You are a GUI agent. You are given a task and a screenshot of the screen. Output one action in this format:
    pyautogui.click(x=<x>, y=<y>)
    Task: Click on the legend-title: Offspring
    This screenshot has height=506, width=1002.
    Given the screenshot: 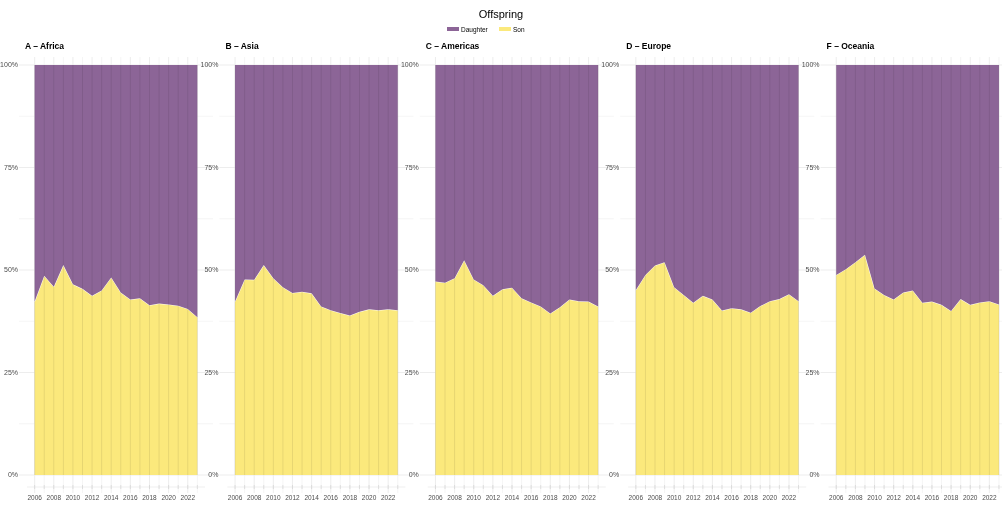 What is the action you would take?
    pyautogui.click(x=501, y=14)
    